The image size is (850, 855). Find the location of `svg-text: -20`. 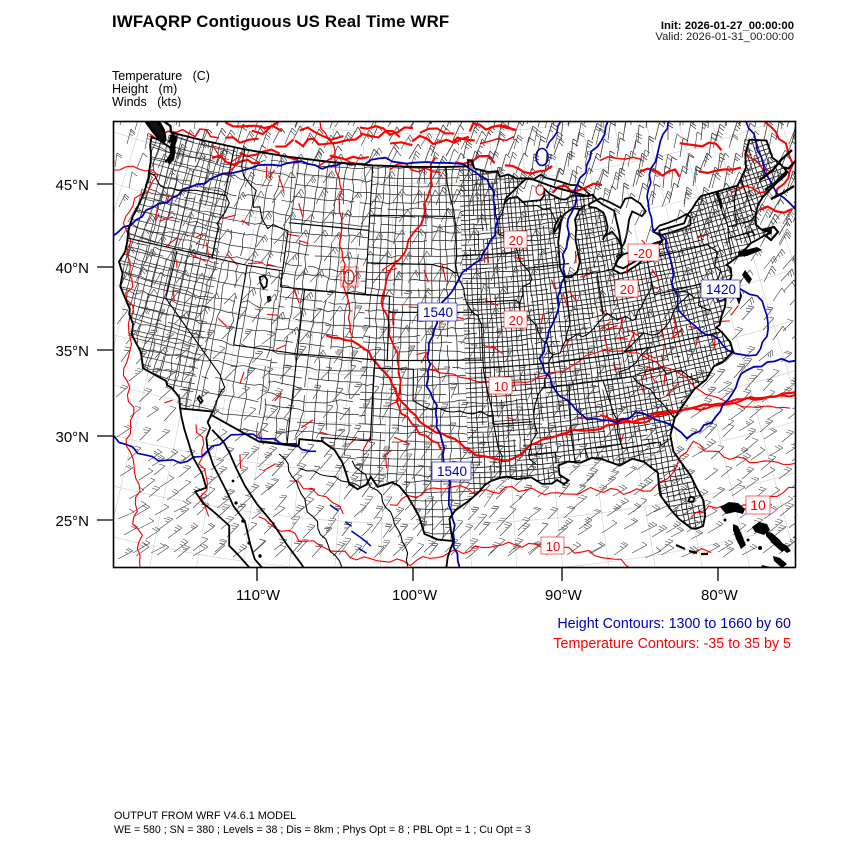

svg-text: -20 is located at coordinates (643, 253).